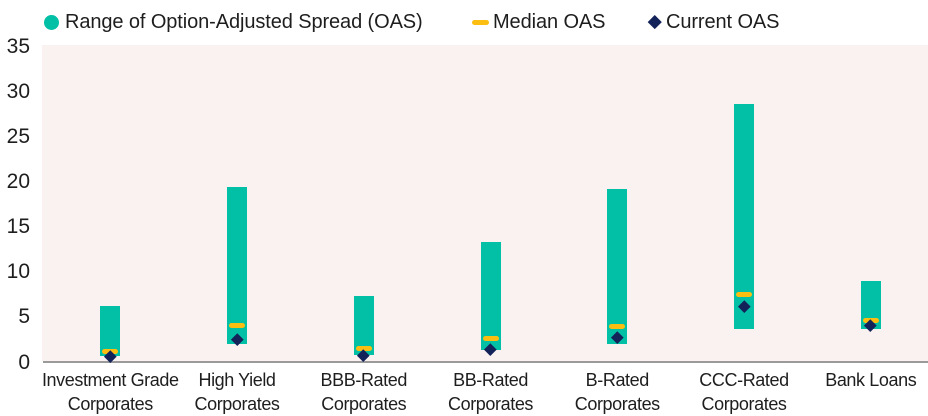  I want to click on x-axis-label-bank-loans: Bank Loans, so click(871, 380).